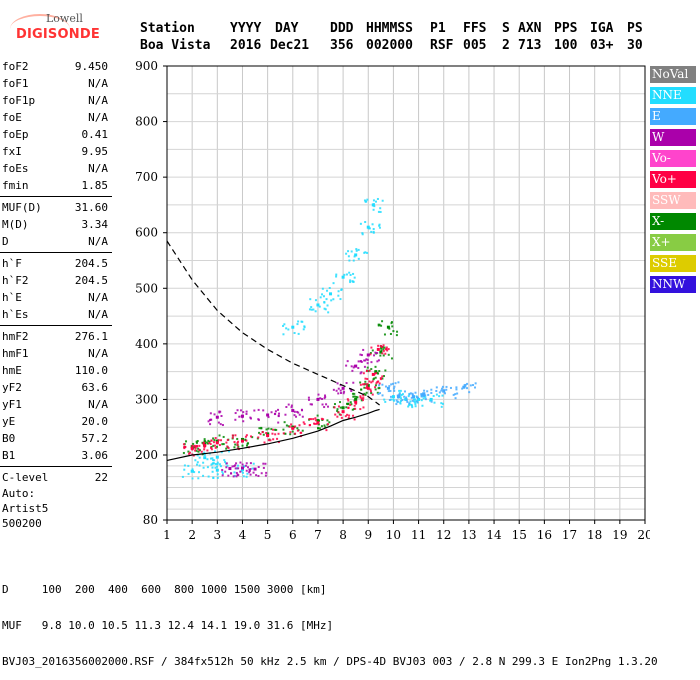 The width and height of the screenshot is (700, 680). What do you see at coordinates (56, 263) in the screenshot?
I see `param-row: h`F 204.5` at bounding box center [56, 263].